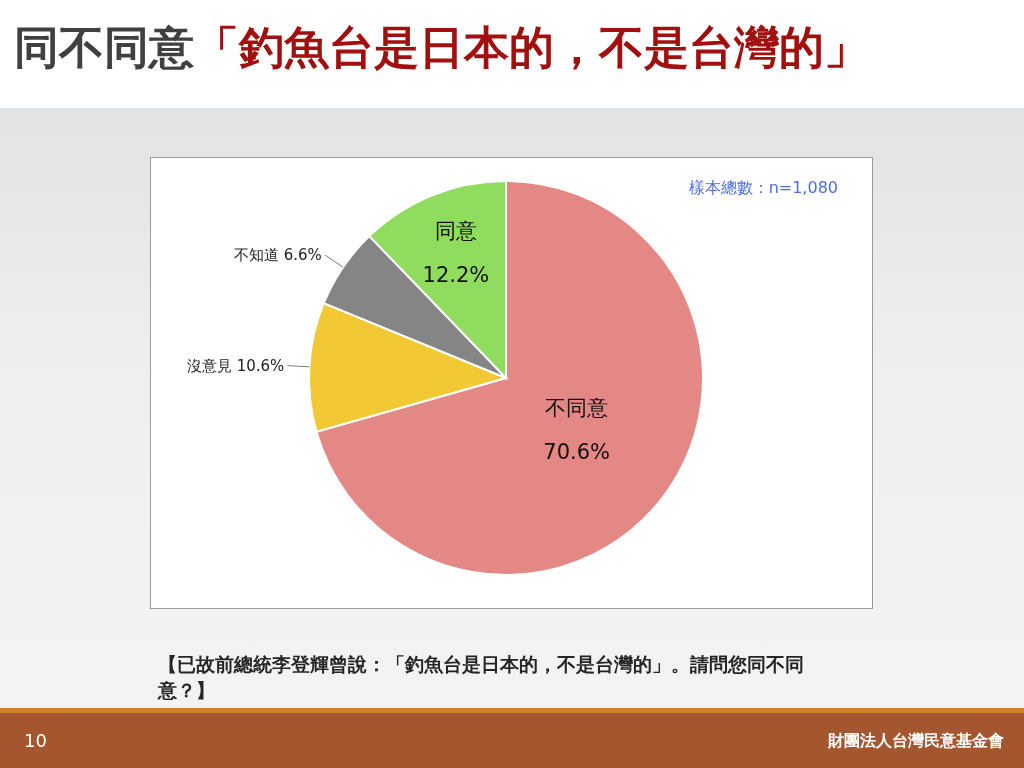  What do you see at coordinates (577, 408) in the screenshot?
I see `slice-label: 不同意` at bounding box center [577, 408].